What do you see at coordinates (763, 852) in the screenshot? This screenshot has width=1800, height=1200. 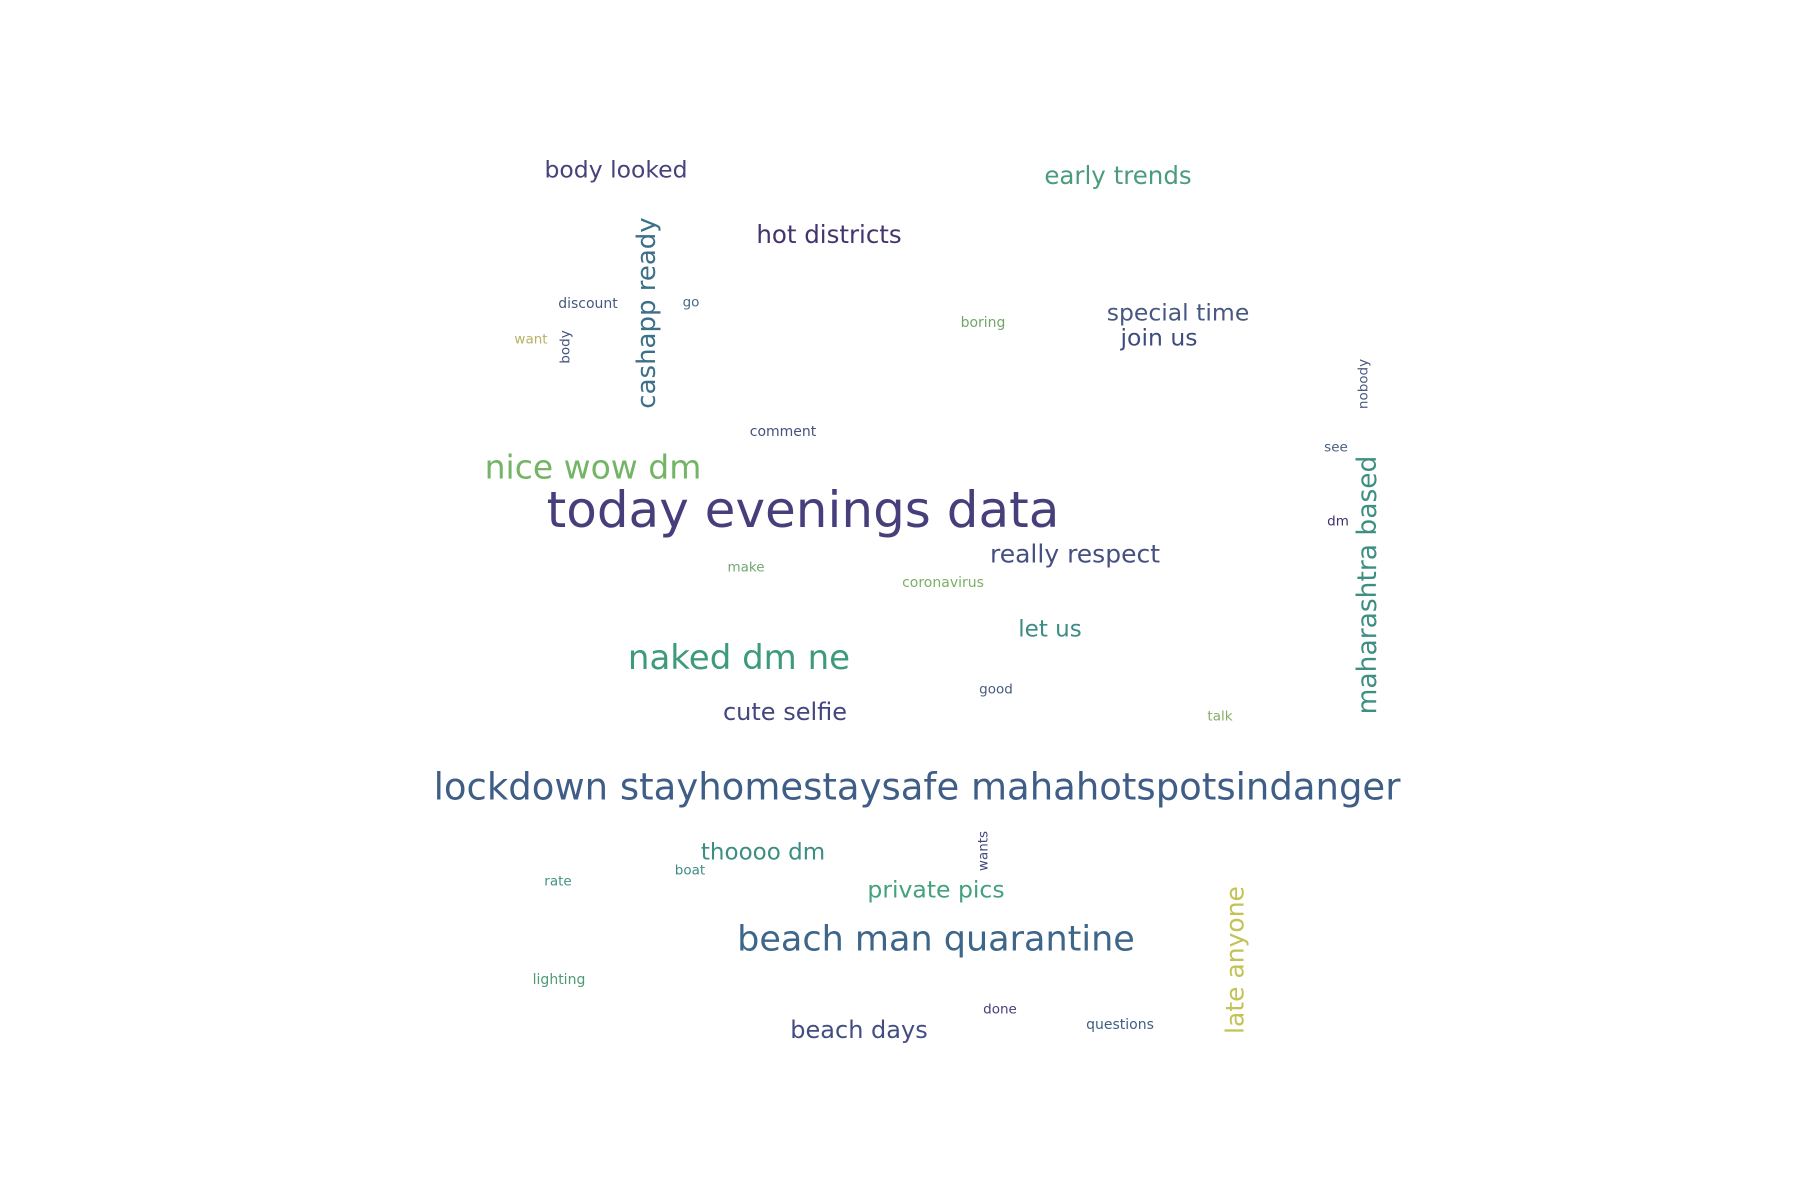 I see `word-thoooo-dm: thoooo dm` at bounding box center [763, 852].